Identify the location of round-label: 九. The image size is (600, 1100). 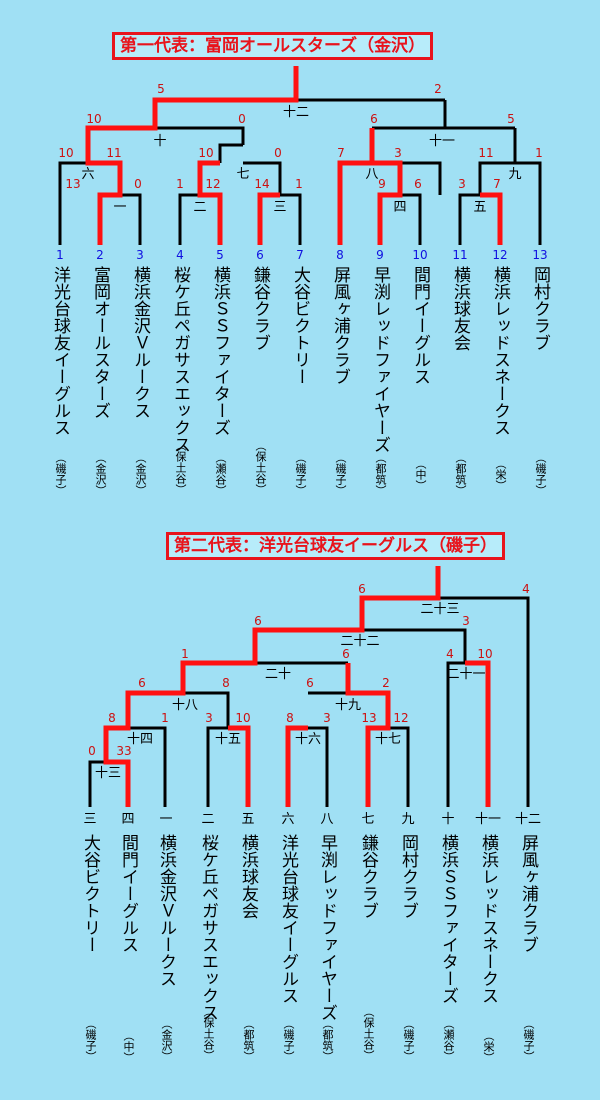
(514, 174).